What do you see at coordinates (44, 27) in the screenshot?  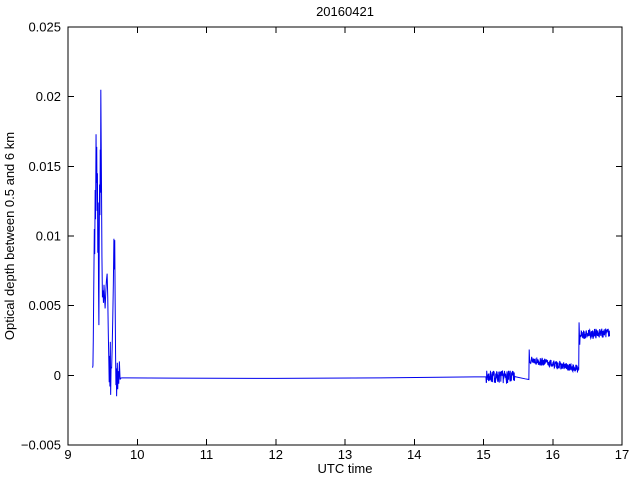 I see `y-tick-label: 0.025` at bounding box center [44, 27].